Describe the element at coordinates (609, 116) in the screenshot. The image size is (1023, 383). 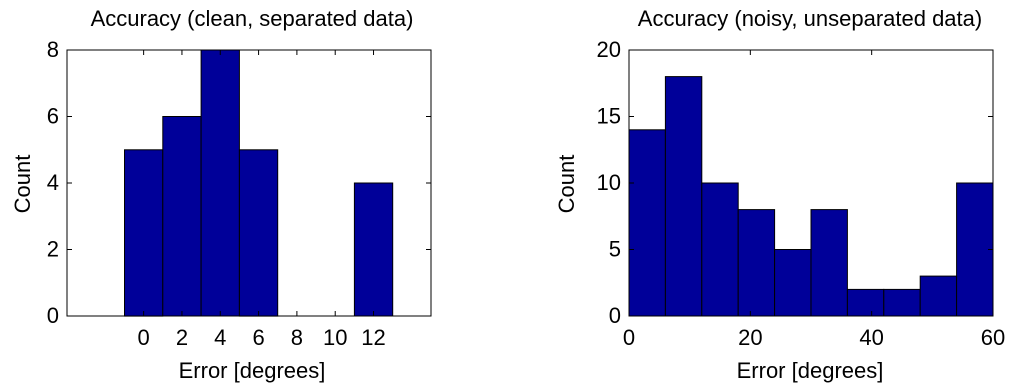
I see `y-tick-label: 15` at that location.